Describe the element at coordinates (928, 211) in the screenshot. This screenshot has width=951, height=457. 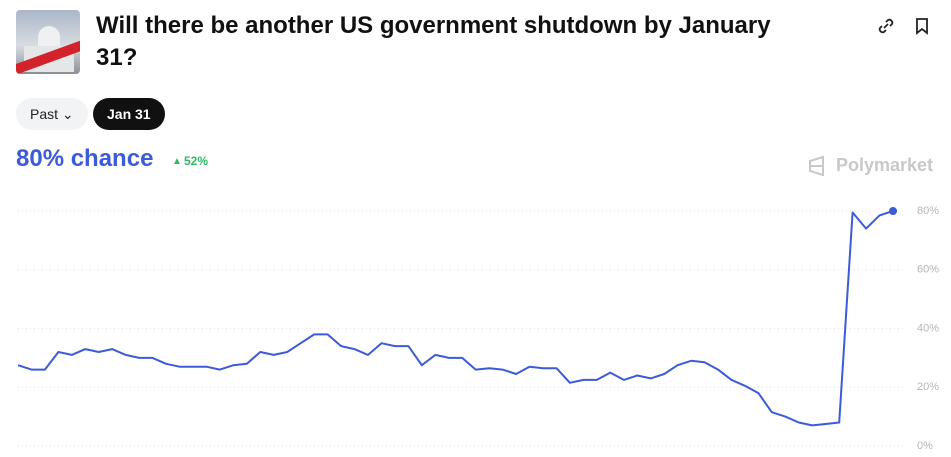
I see `y-tick-label: 80%` at that location.